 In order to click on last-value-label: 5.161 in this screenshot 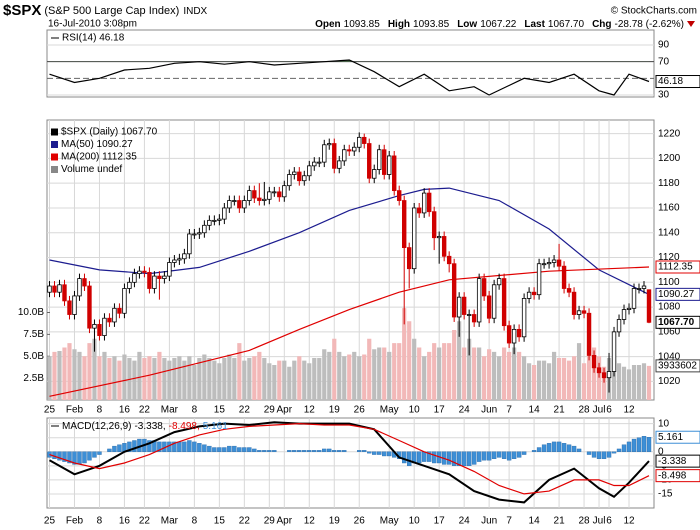, I will do `click(670, 437)`.